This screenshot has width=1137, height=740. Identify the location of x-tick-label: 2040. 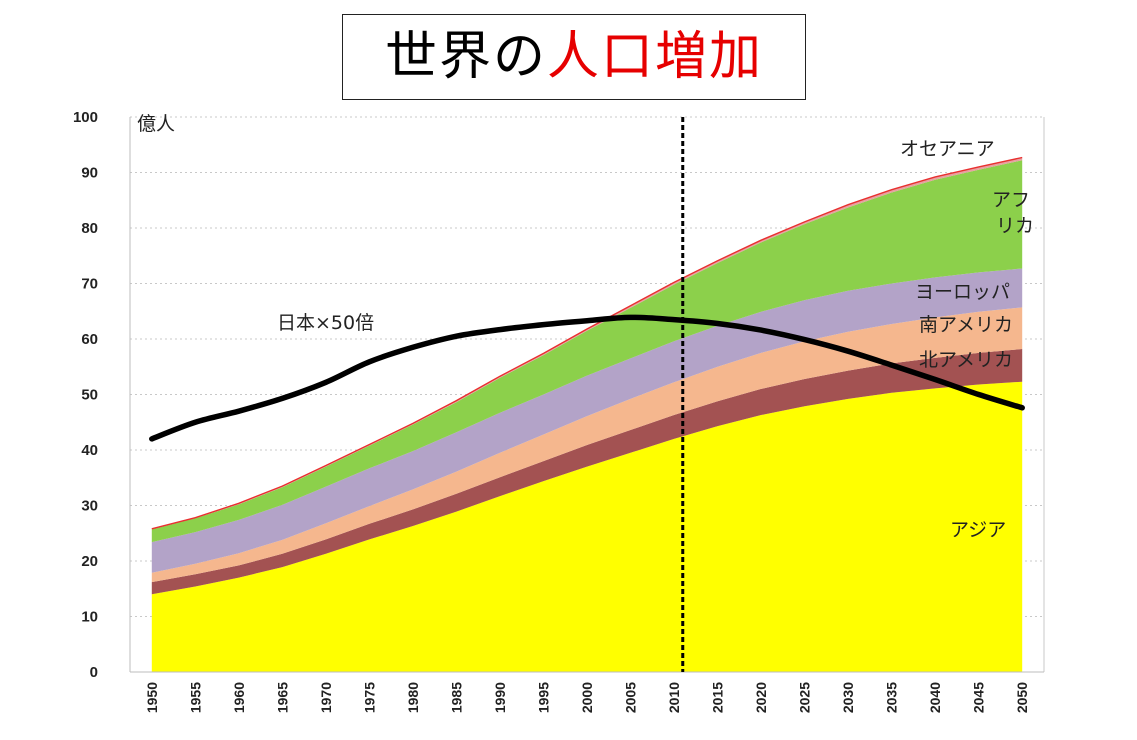
(935, 697).